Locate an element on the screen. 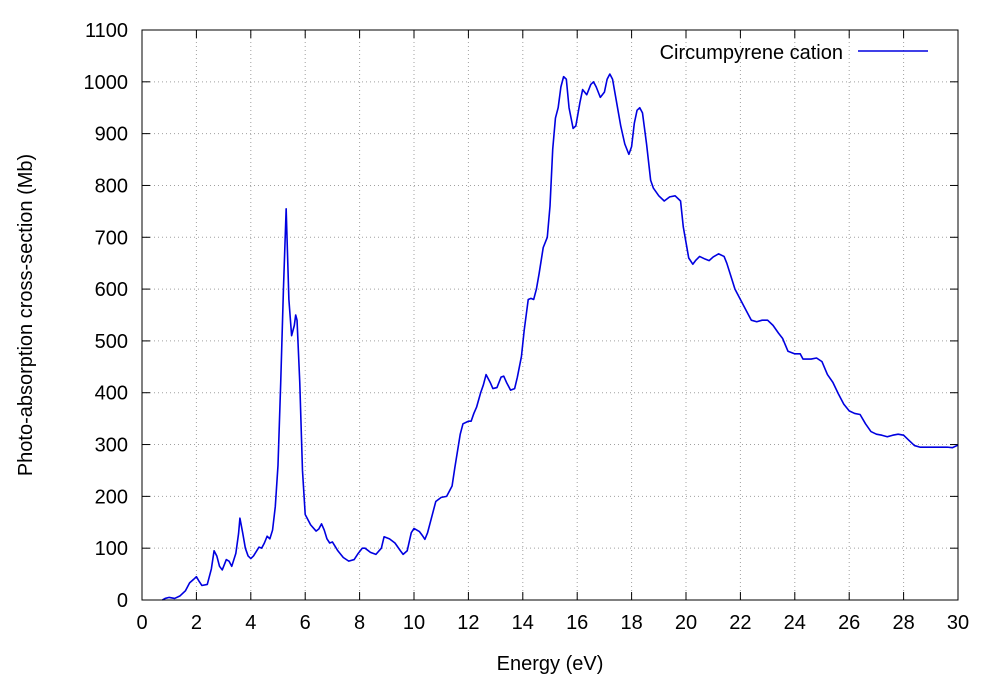 The image size is (1000, 700). y-tick-label: 800 is located at coordinates (111, 186).